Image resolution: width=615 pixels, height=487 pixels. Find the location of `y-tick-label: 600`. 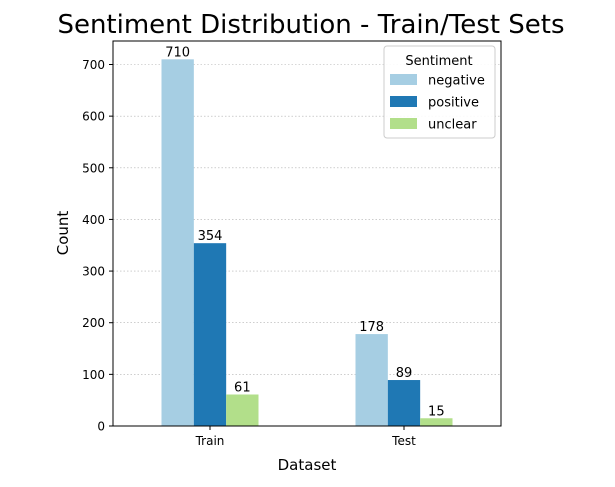

y-tick-label: 600 is located at coordinates (93, 117).